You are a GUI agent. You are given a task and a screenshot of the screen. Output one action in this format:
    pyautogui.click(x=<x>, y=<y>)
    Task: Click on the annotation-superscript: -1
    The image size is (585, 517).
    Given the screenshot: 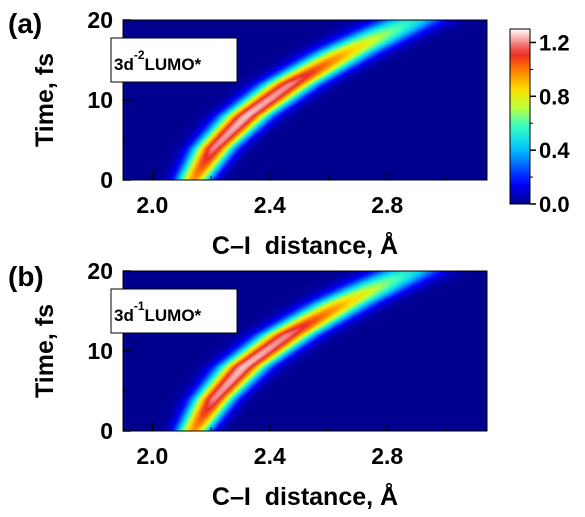 What is the action you would take?
    pyautogui.click(x=139, y=306)
    